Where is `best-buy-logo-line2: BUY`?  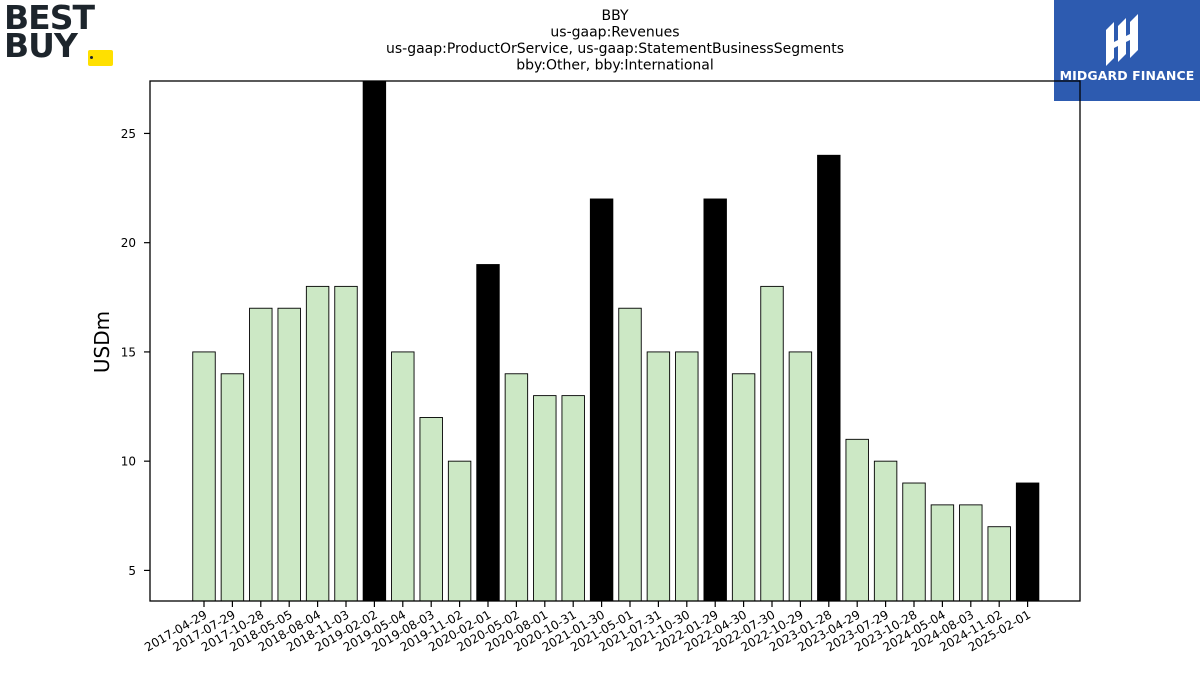
best-buy-logo-line2: BUY is located at coordinates (41, 45).